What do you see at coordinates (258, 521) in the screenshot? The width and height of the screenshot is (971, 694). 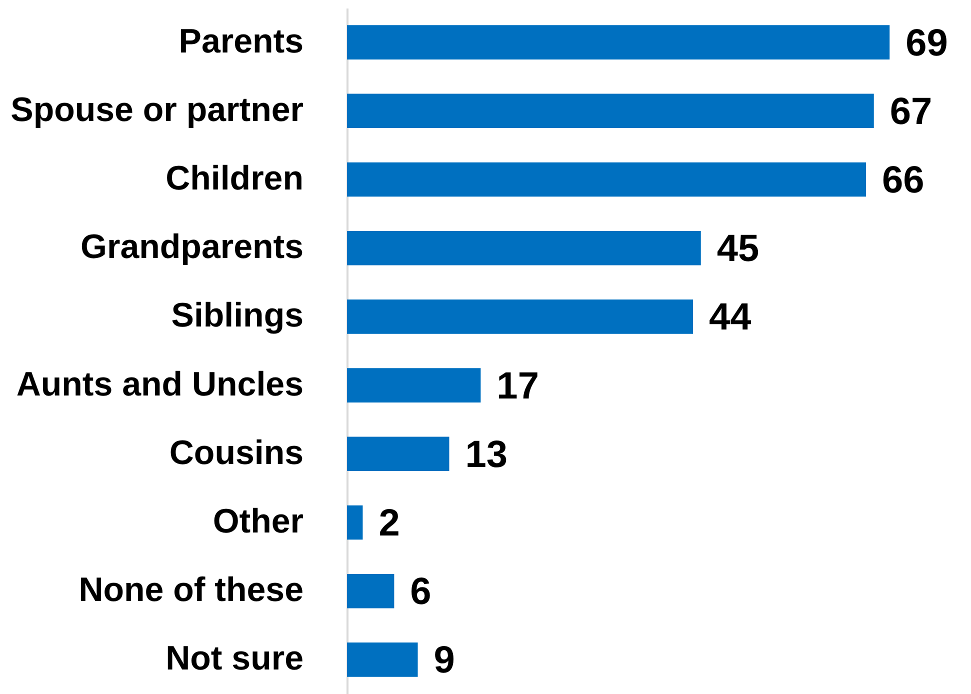 I see `y-tick-label: Other` at bounding box center [258, 521].